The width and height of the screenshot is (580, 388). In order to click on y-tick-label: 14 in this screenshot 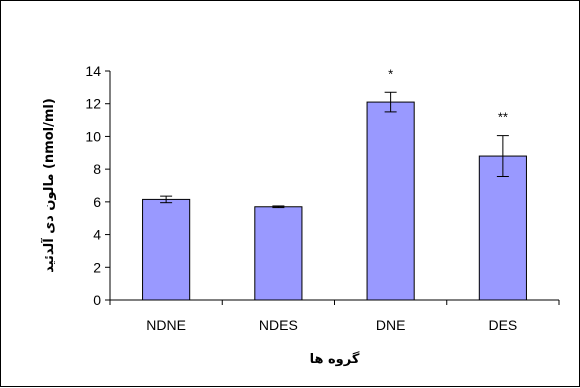, I will do `click(93, 71)`.